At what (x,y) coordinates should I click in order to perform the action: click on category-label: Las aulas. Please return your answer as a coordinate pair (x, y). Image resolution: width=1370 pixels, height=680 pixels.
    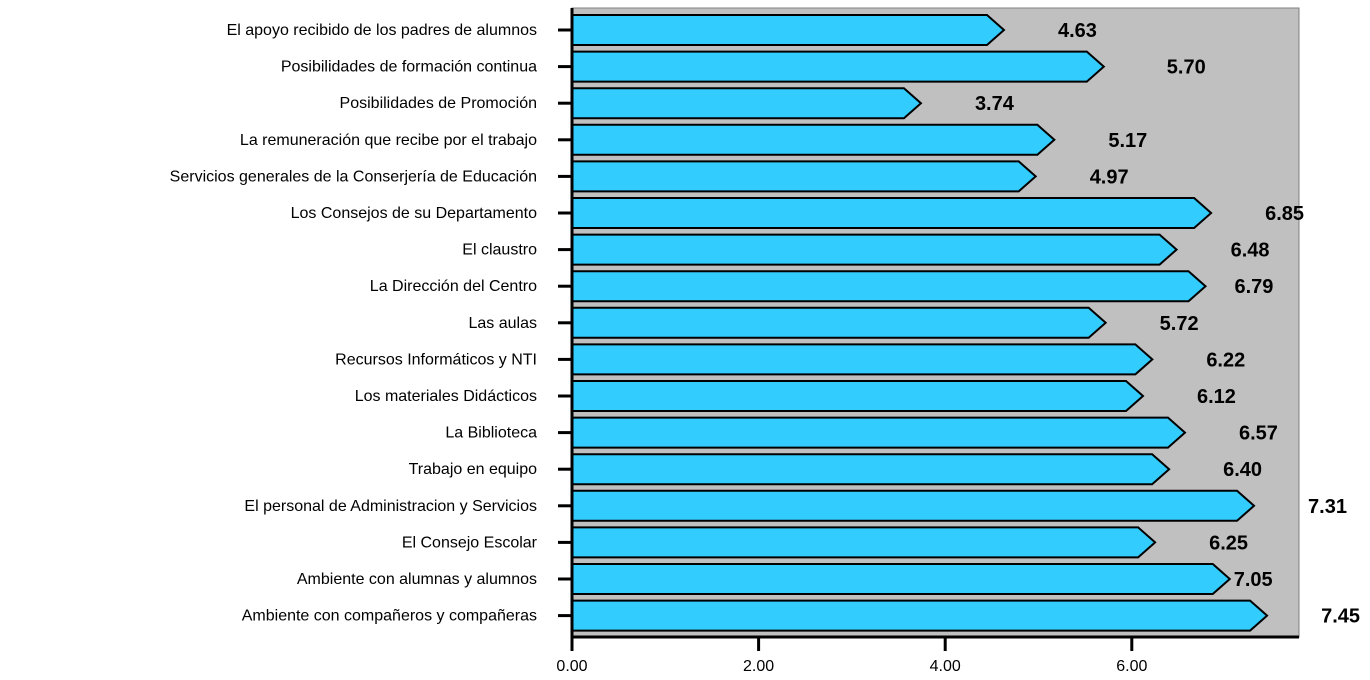
    Looking at the image, I should click on (503, 323).